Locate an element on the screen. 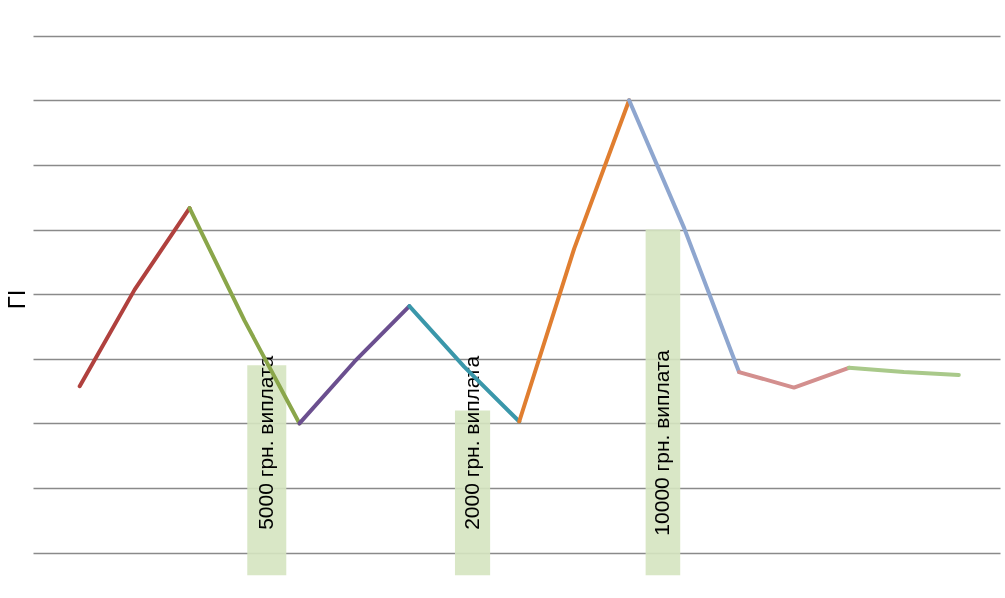  y-axis-title: ГІ is located at coordinates (16, 299).